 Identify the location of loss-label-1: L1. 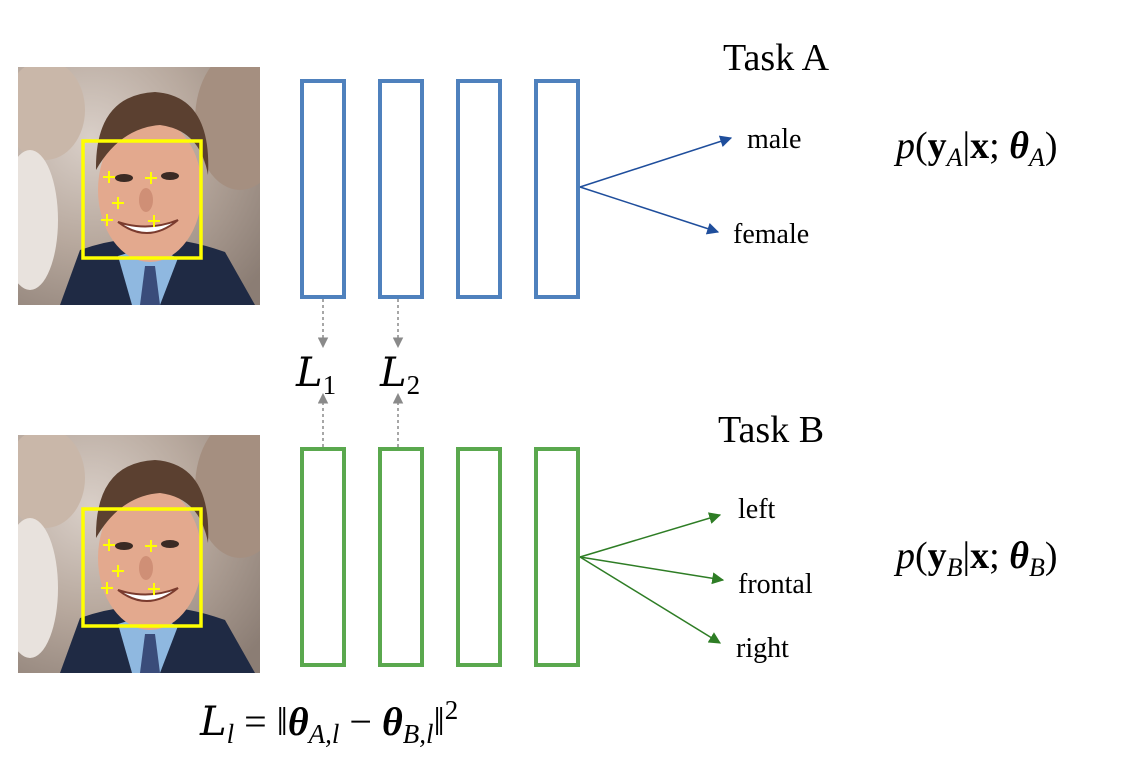
(315, 375).